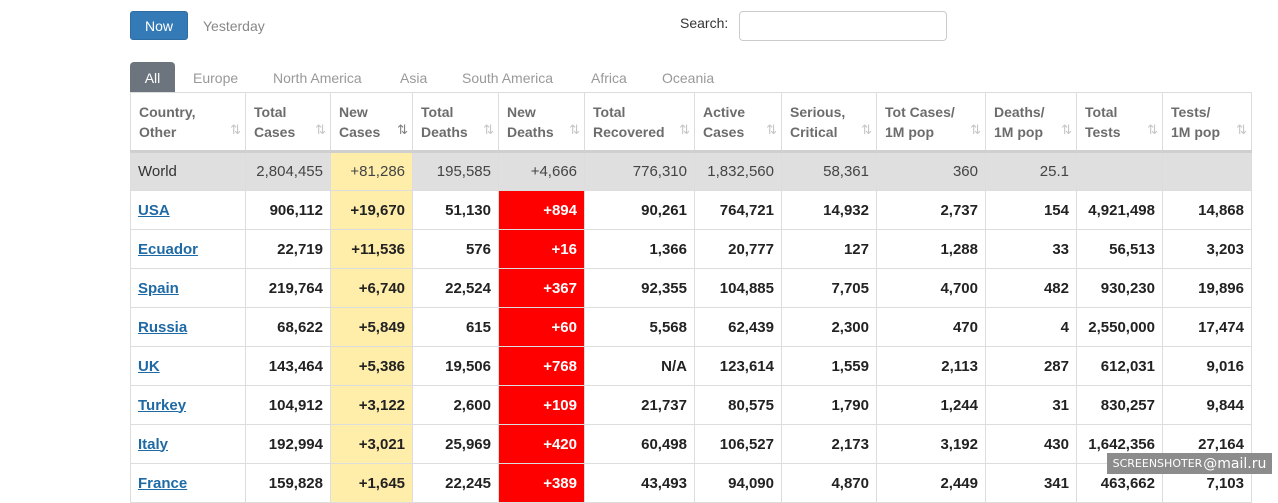  Describe the element at coordinates (1207, 210) in the screenshot. I see `table-cell: 14,868` at that location.